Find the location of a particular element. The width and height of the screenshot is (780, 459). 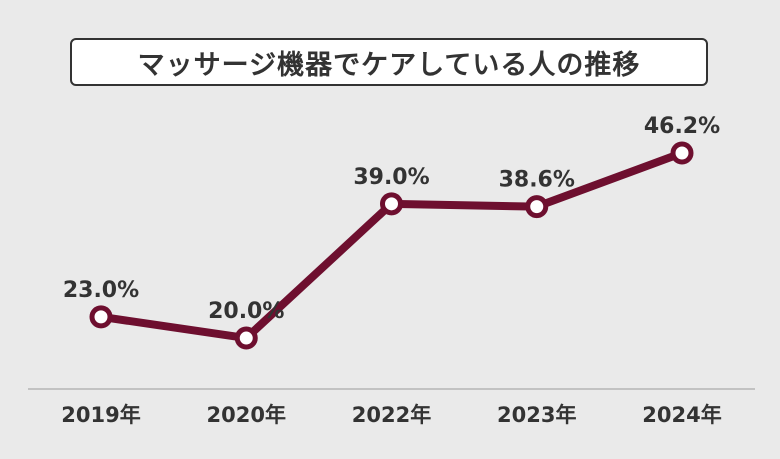

data-label-3: 39.0% is located at coordinates (391, 177).